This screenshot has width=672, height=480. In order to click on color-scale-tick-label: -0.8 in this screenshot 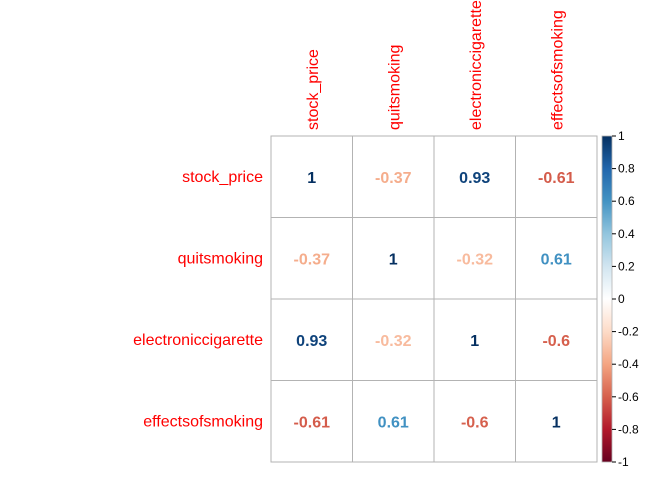, I will do `click(628, 429)`.